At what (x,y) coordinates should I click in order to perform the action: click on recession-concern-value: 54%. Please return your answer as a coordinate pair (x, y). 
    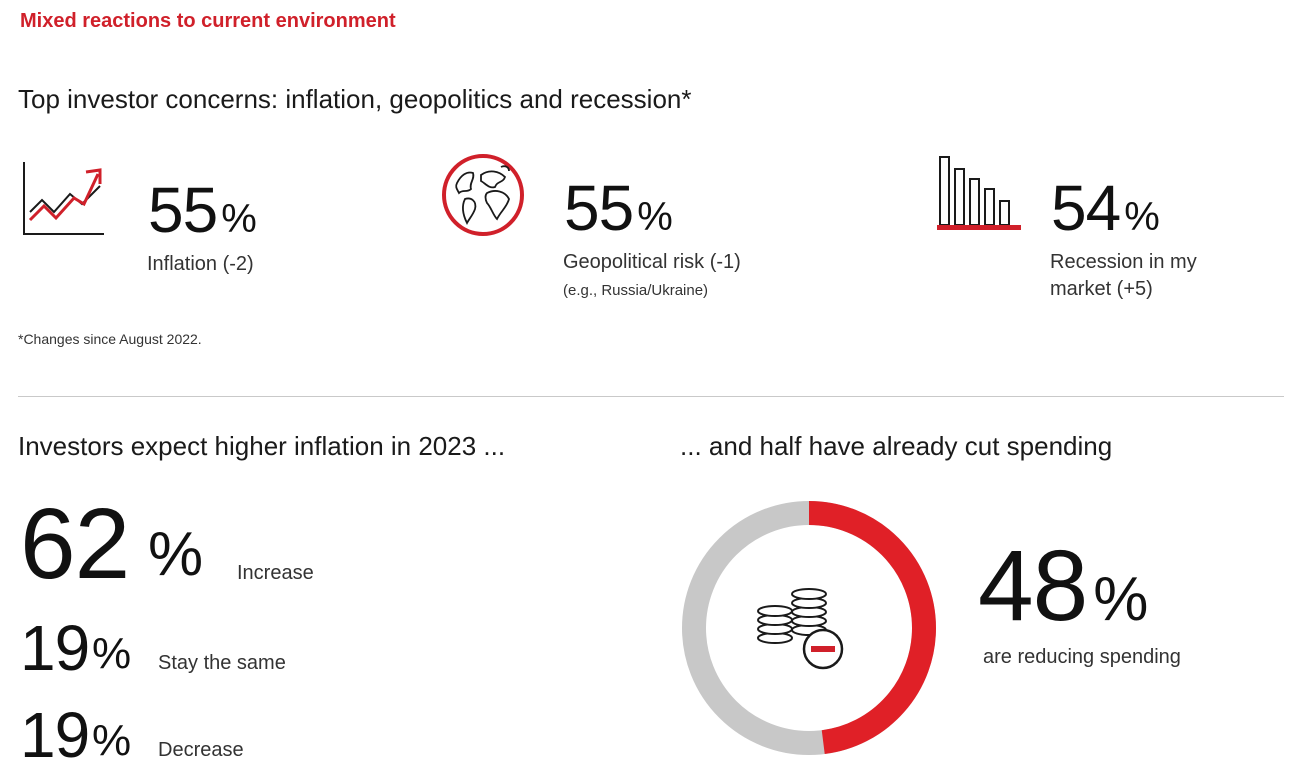
    Looking at the image, I should click on (1105, 208).